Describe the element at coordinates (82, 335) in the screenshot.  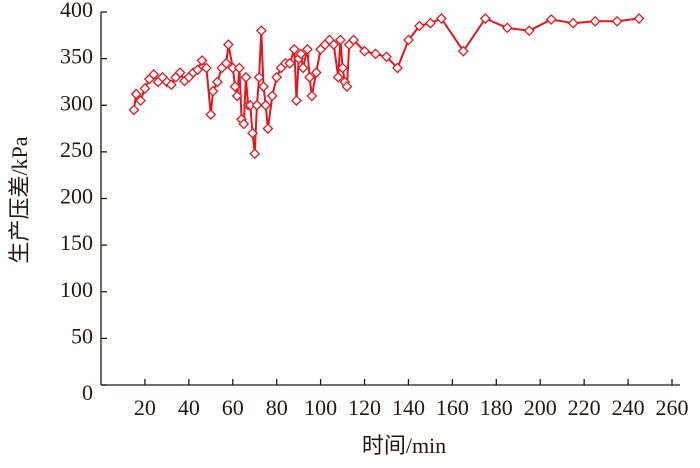
I see `y-tick-label: 50` at that location.